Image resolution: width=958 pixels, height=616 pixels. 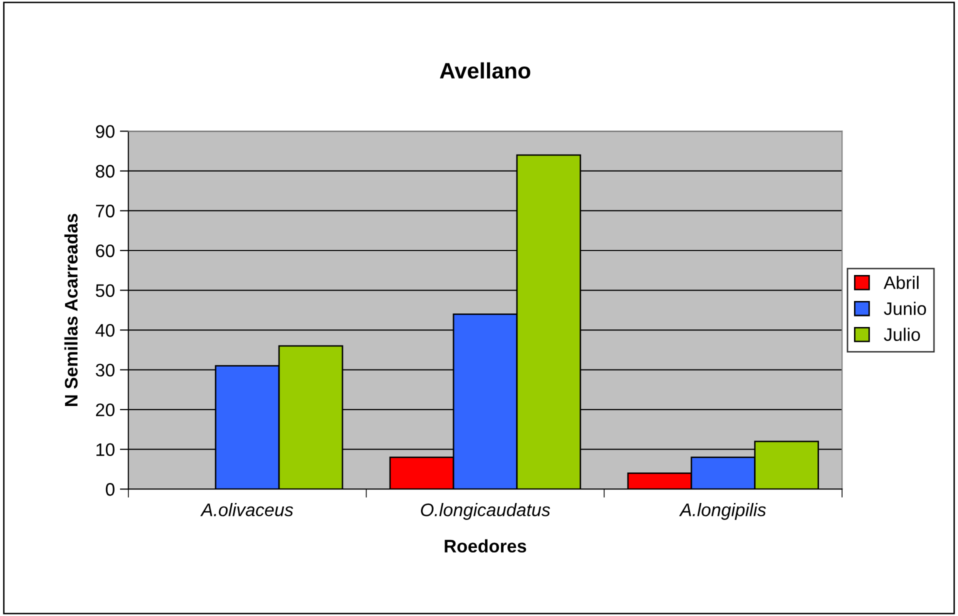 I want to click on x-tick-label: O.longicaudatus, so click(x=485, y=511).